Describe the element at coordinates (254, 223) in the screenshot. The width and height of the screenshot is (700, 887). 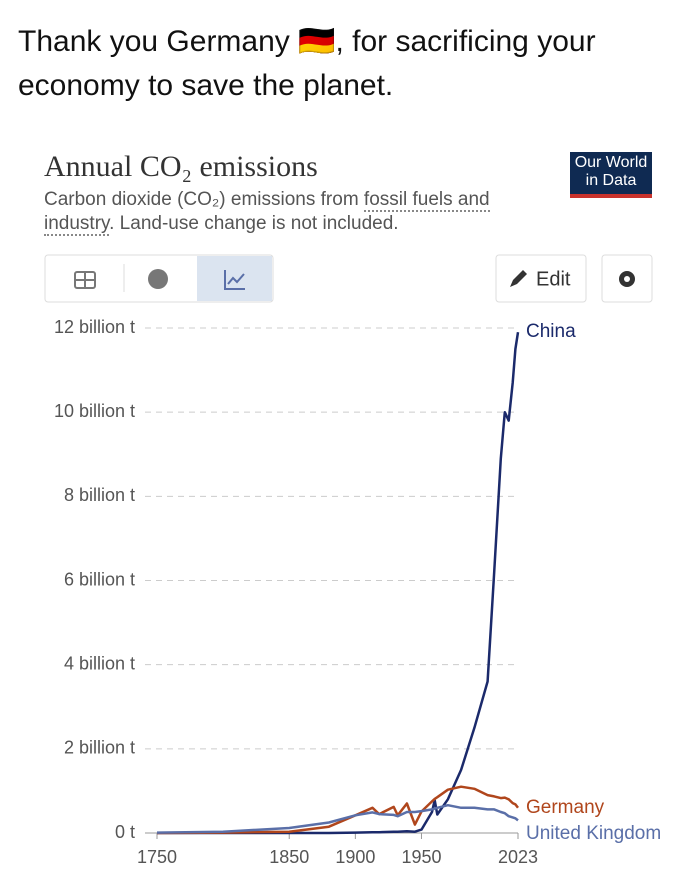
I see `subtitle-text: . Land-use change is not included.` at that location.